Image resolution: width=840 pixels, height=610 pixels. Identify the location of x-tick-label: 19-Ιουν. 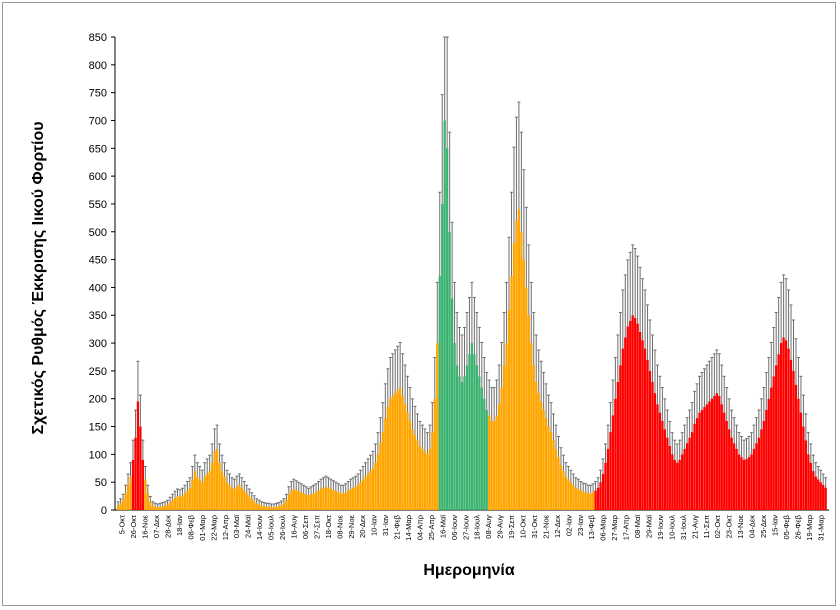
(660, 527).